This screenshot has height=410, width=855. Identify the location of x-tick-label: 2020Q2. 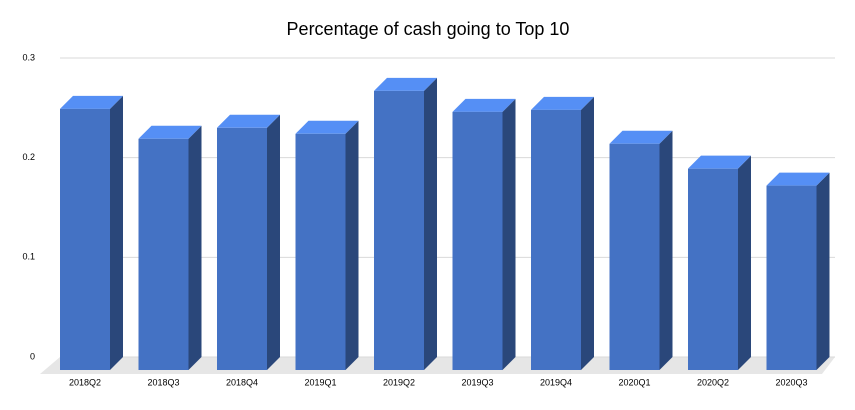
(713, 382).